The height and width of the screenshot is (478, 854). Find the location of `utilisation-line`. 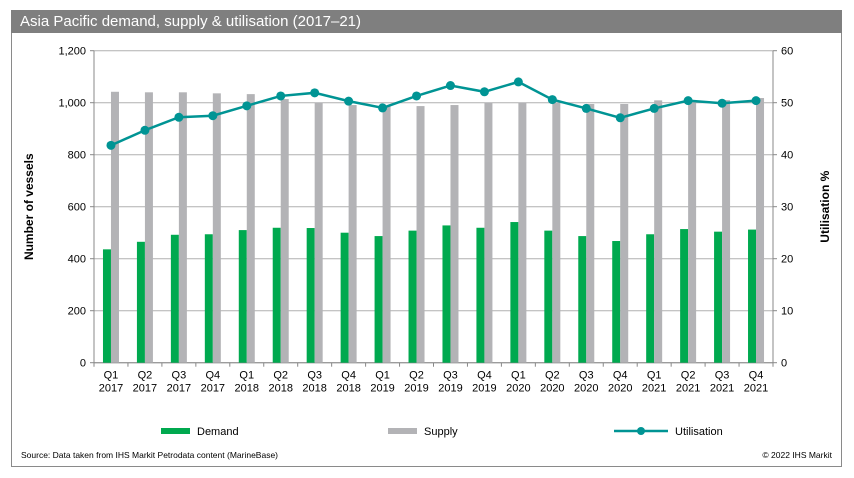

utilisation-line is located at coordinates (433, 113).